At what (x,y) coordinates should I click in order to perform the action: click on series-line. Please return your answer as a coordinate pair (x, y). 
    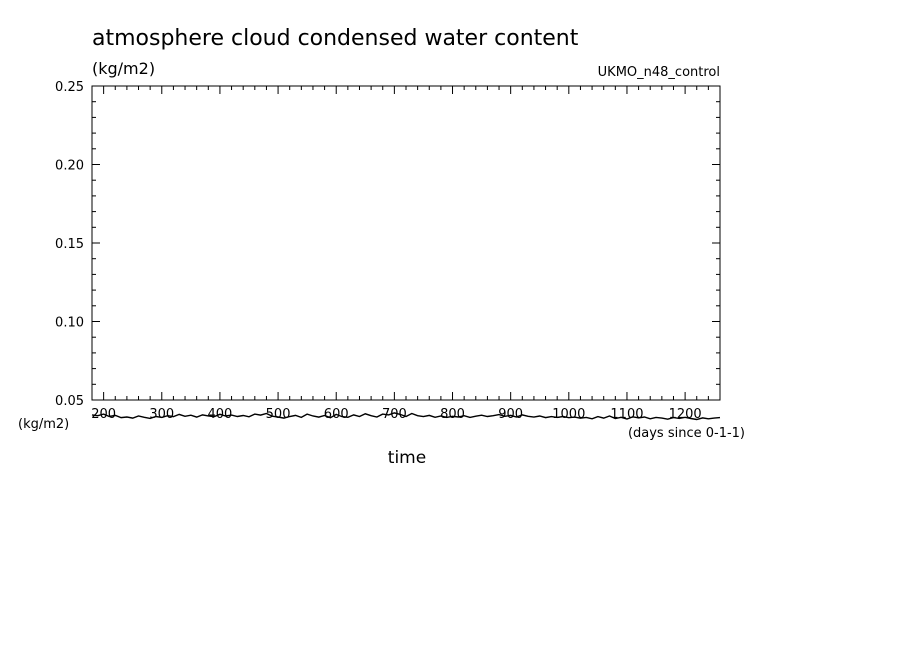
    Looking at the image, I should click on (406, 416).